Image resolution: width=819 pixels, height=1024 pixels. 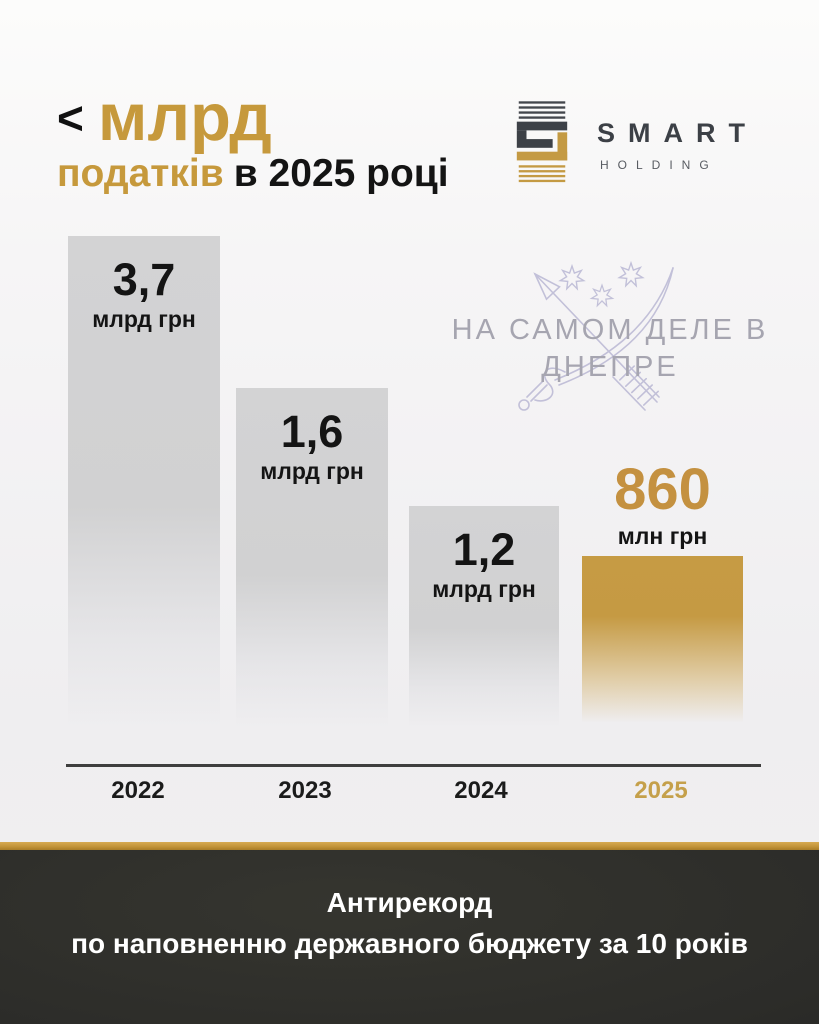 What do you see at coordinates (312, 558) in the screenshot?
I see `bar-2023: 1,6 млрд грн` at bounding box center [312, 558].